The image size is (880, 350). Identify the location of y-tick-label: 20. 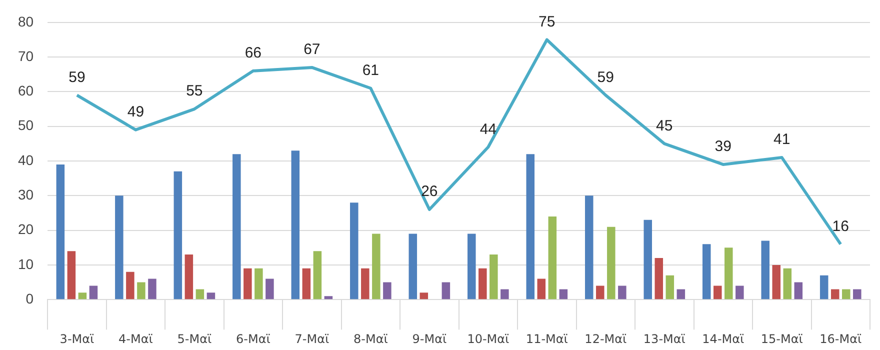
(26, 229).